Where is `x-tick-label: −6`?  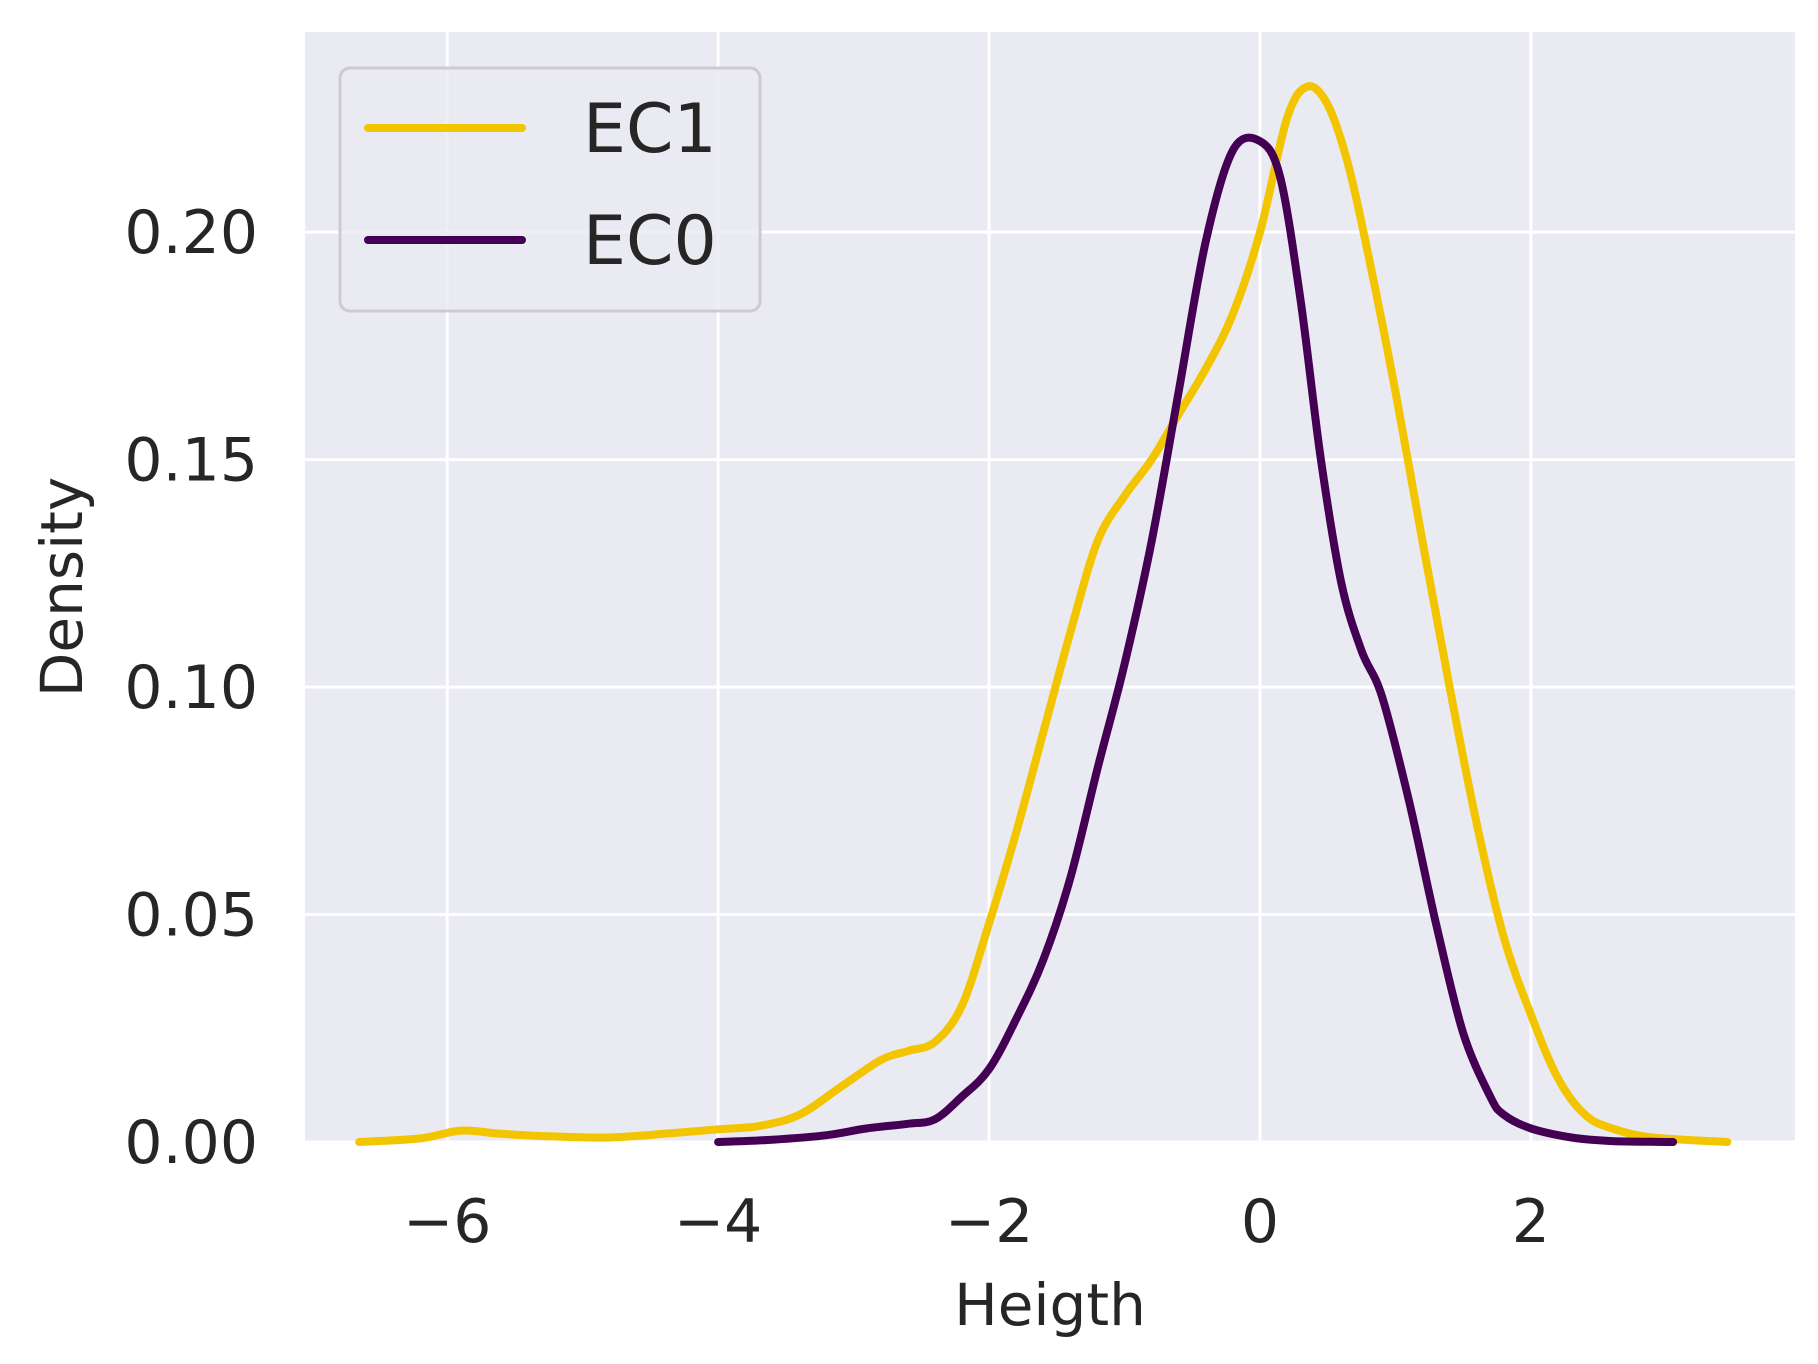
x-tick-label: −6 is located at coordinates (447, 1222).